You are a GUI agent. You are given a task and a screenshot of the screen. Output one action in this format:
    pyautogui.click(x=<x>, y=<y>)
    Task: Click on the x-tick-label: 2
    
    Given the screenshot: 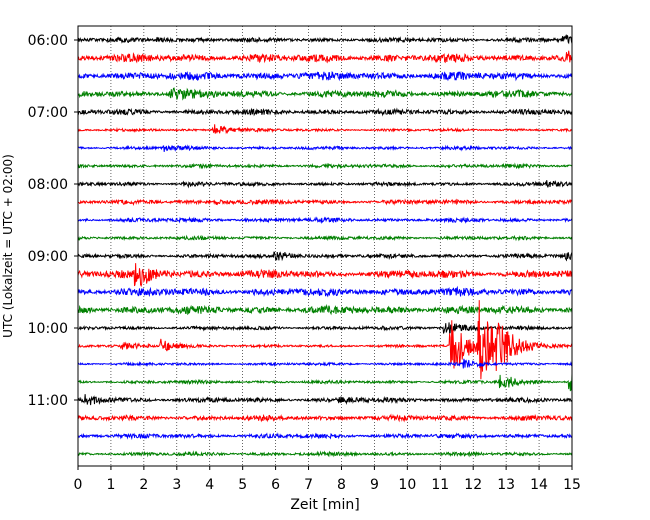 What is the action you would take?
    pyautogui.click(x=143, y=485)
    